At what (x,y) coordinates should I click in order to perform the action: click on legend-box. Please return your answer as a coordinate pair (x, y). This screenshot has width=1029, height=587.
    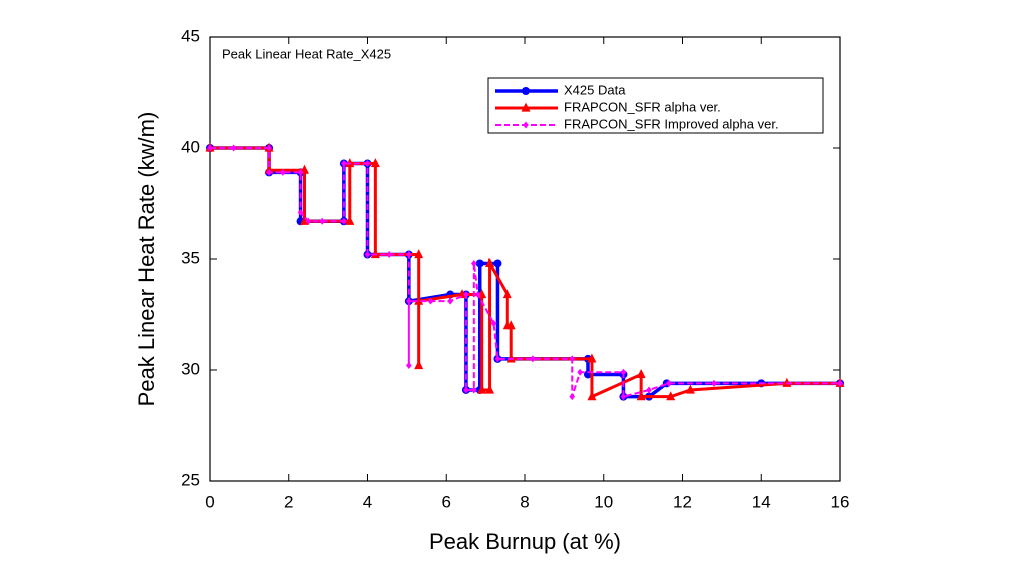
    Looking at the image, I should click on (655, 105).